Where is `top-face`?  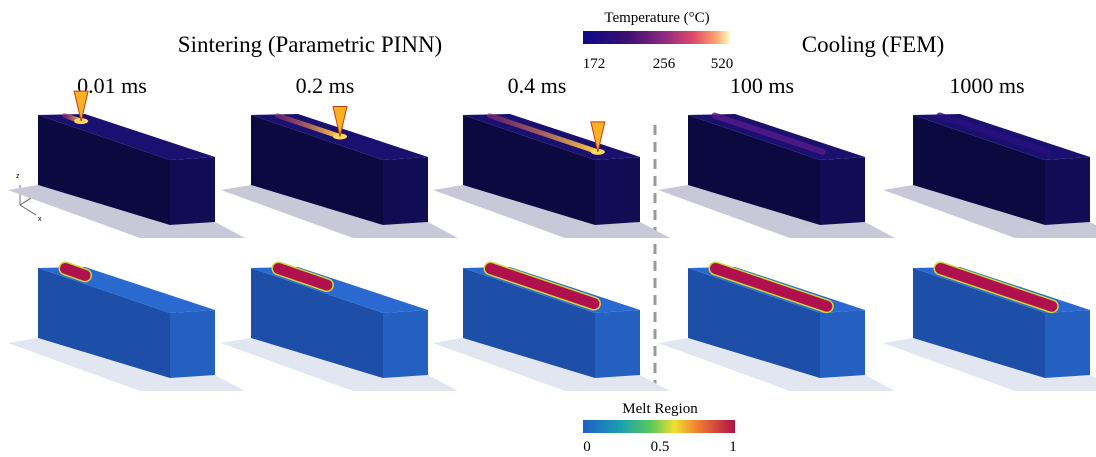 top-face is located at coordinates (126, 137).